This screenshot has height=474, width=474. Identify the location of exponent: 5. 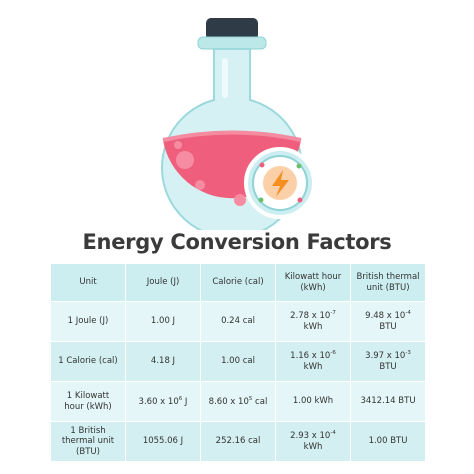
(250, 398).